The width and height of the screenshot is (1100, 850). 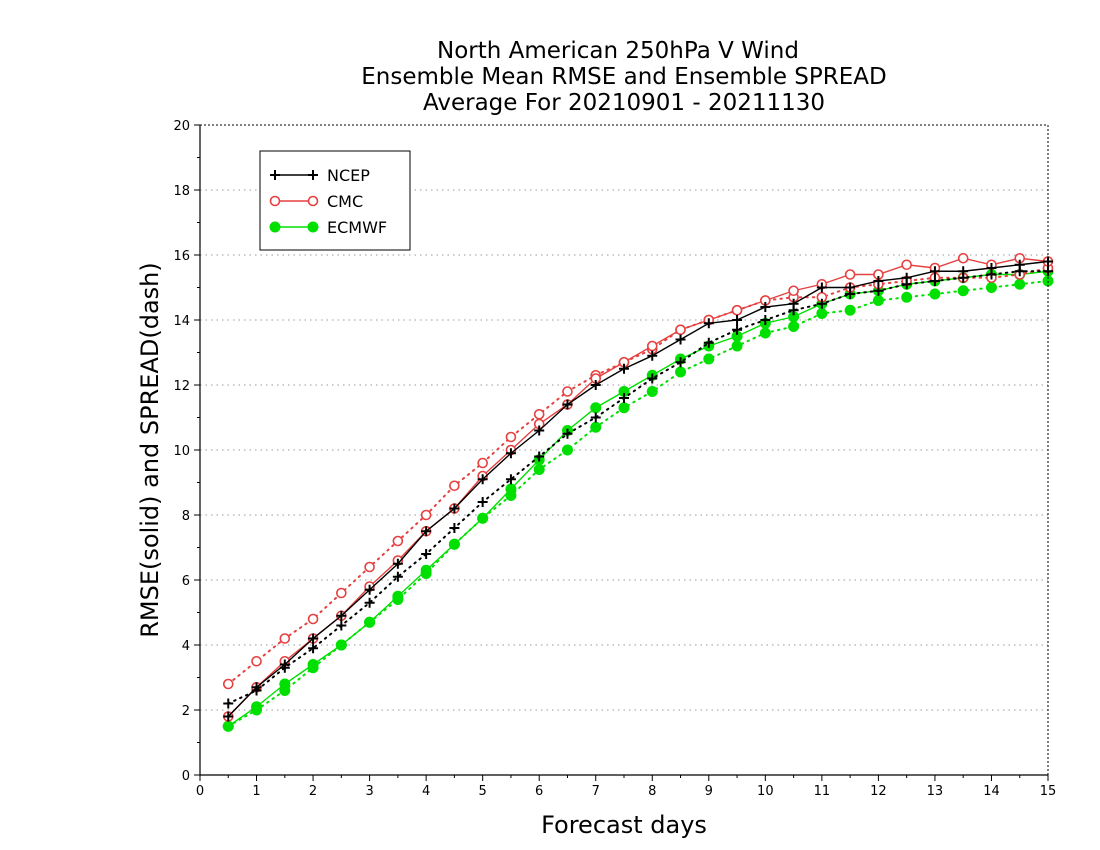 I want to click on legend-marker-ecmwf, so click(x=275, y=227).